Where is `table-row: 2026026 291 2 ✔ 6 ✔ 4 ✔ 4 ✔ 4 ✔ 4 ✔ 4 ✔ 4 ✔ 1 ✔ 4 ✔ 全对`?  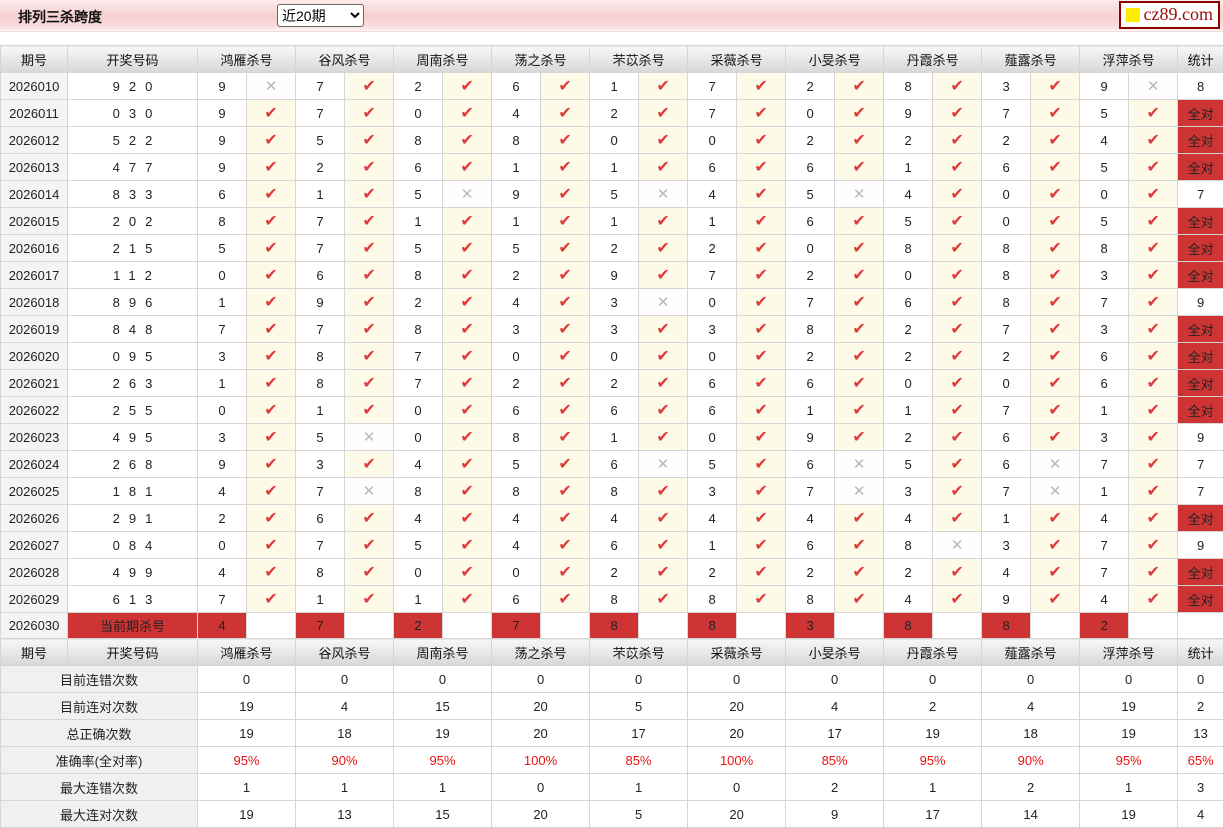 table-row: 2026026 291 2 ✔ 6 ✔ 4 ✔ 4 ✔ 4 ✔ 4 ✔ 4 ✔ 4 ✔ 1 ✔ 4 ✔ 全对 is located at coordinates (611, 518).